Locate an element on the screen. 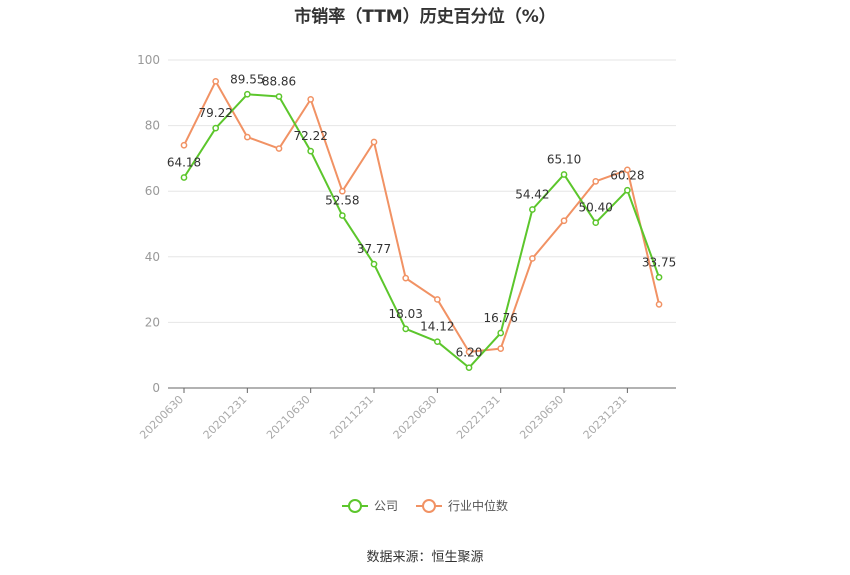 The image size is (850, 575). data-label-10: 16.76 is located at coordinates (501, 318).